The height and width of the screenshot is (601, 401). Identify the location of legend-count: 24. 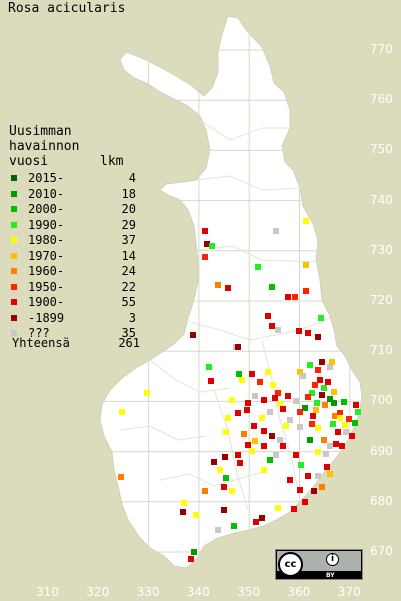
(128, 271).